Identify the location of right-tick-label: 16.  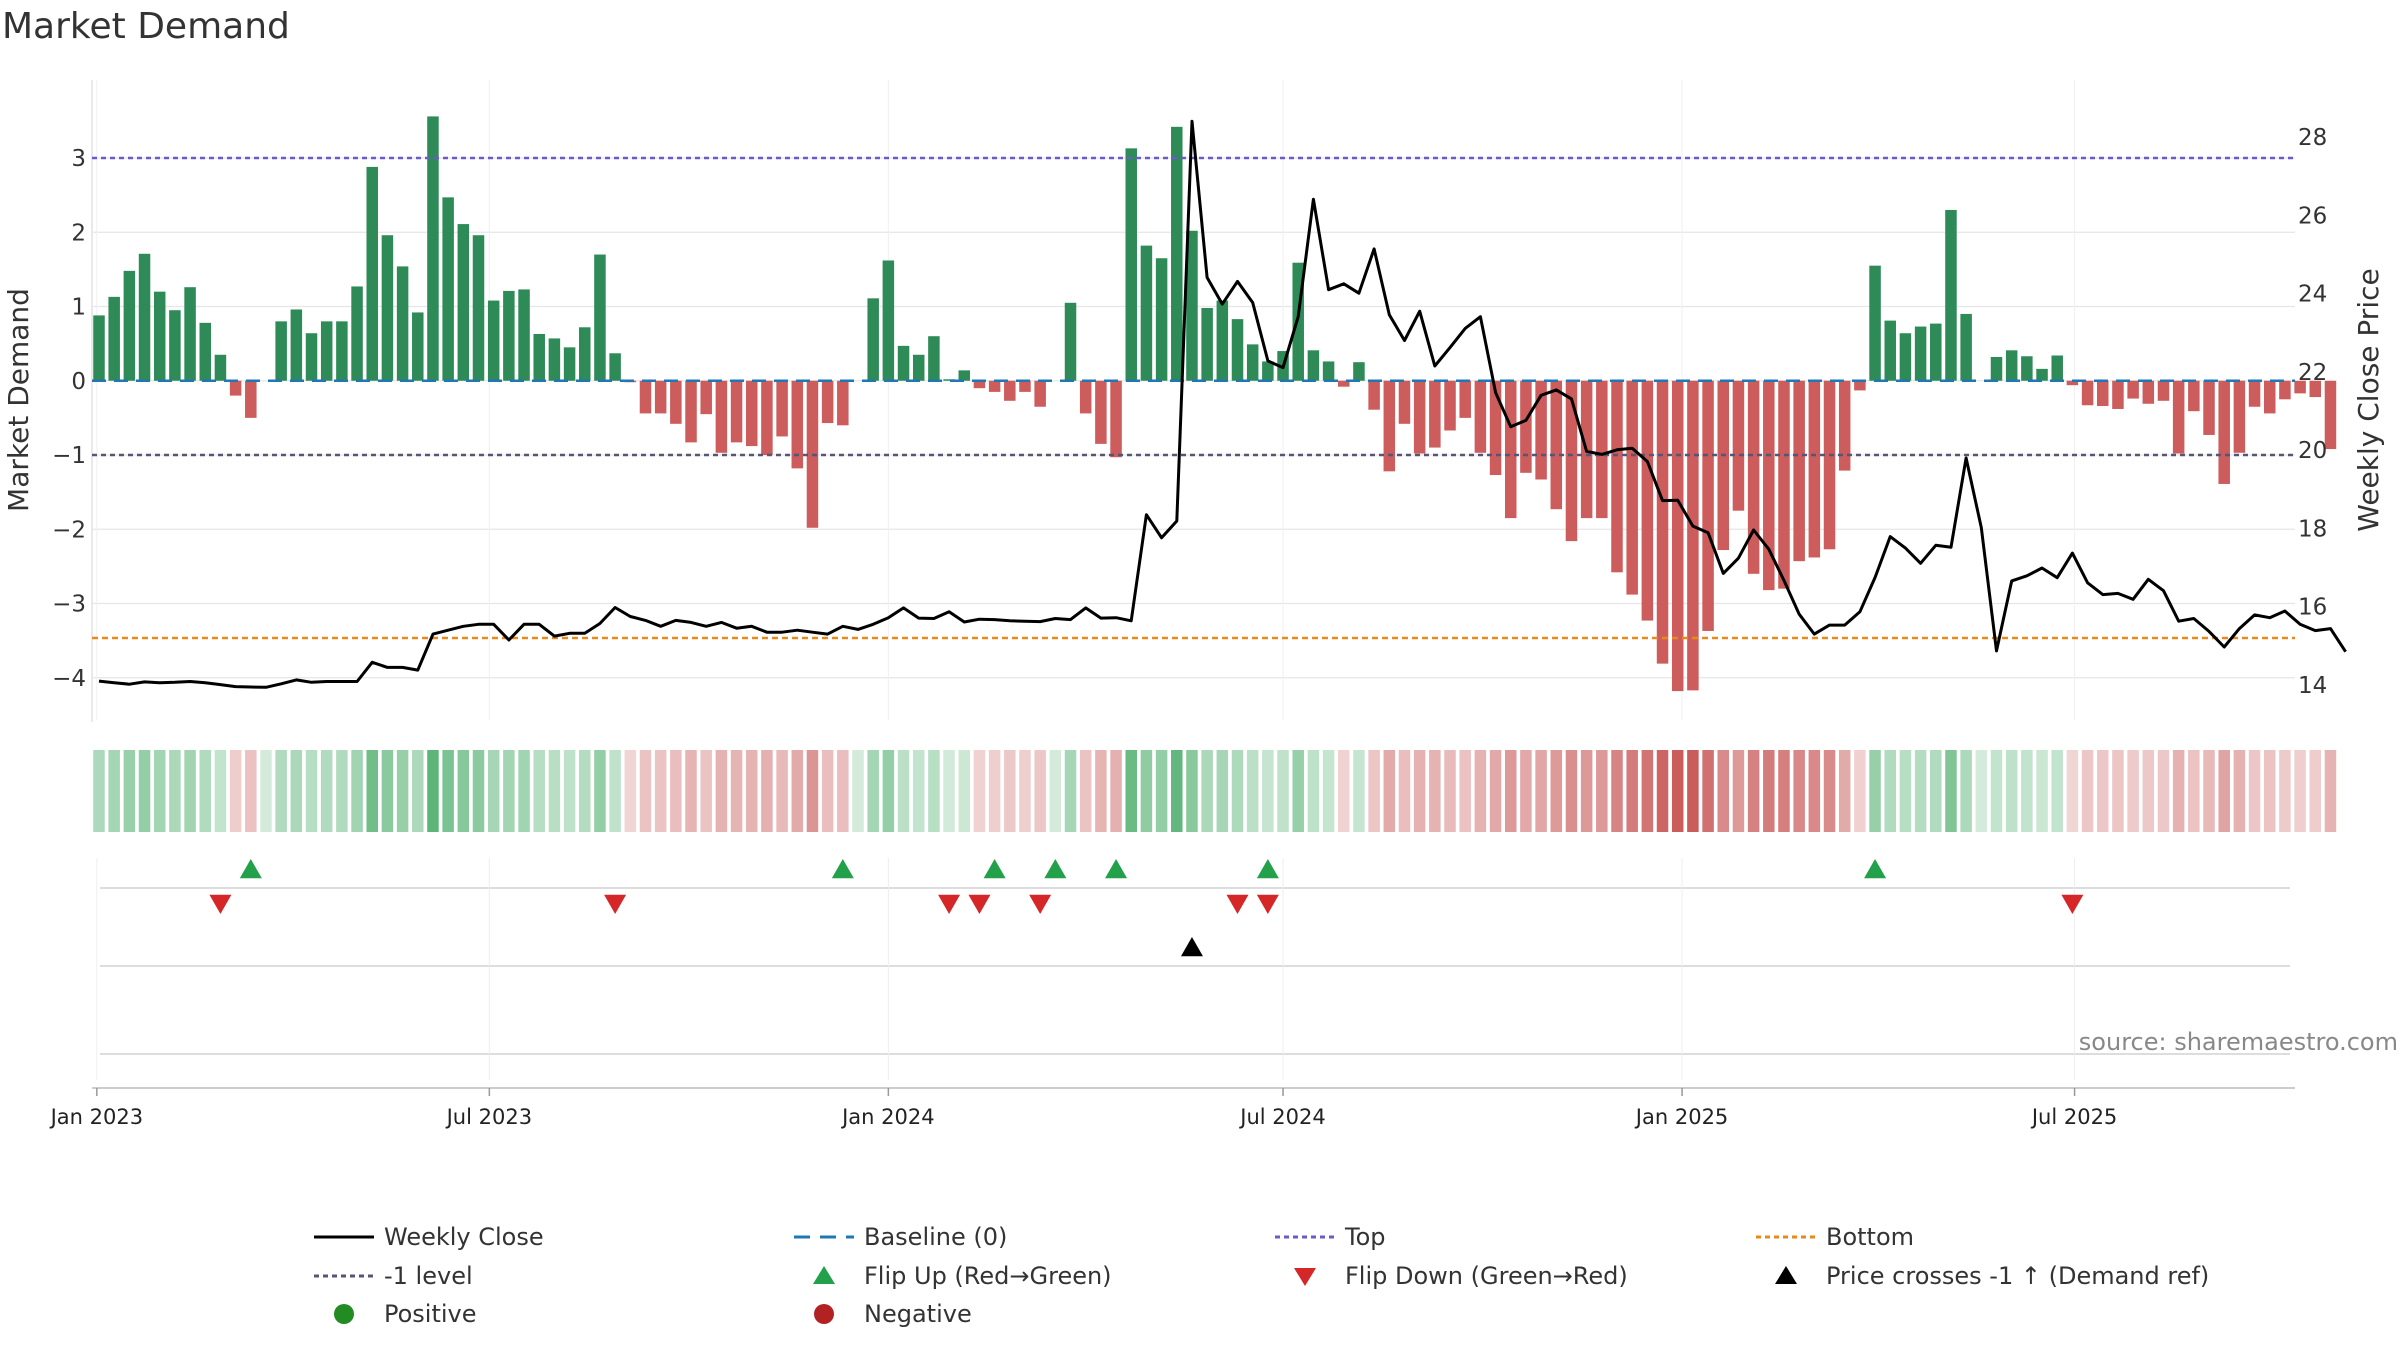
(2312, 608).